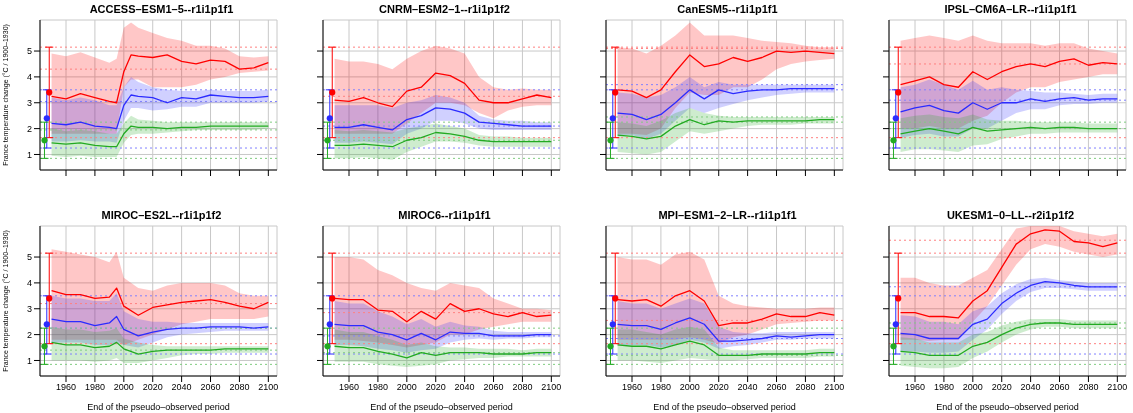  Describe the element at coordinates (444, 9) in the screenshot. I see `chart-title: CNRM–ESM2–1--r1i1p1f2` at that location.